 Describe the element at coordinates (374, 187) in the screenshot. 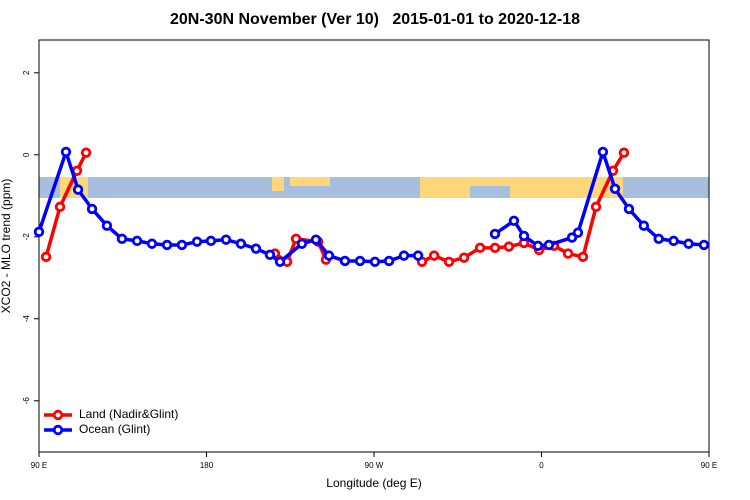

I see `map-strip` at that location.